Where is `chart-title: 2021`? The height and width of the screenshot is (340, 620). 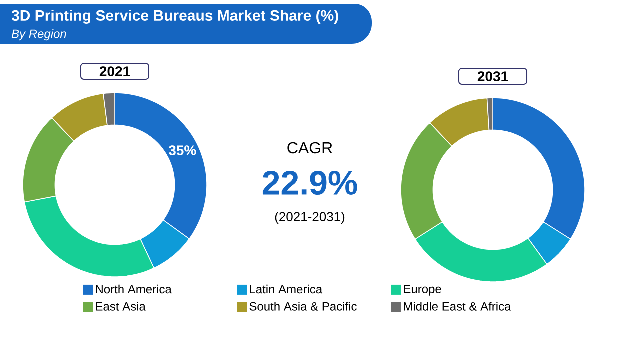
chart-title: 2021 is located at coordinates (115, 71).